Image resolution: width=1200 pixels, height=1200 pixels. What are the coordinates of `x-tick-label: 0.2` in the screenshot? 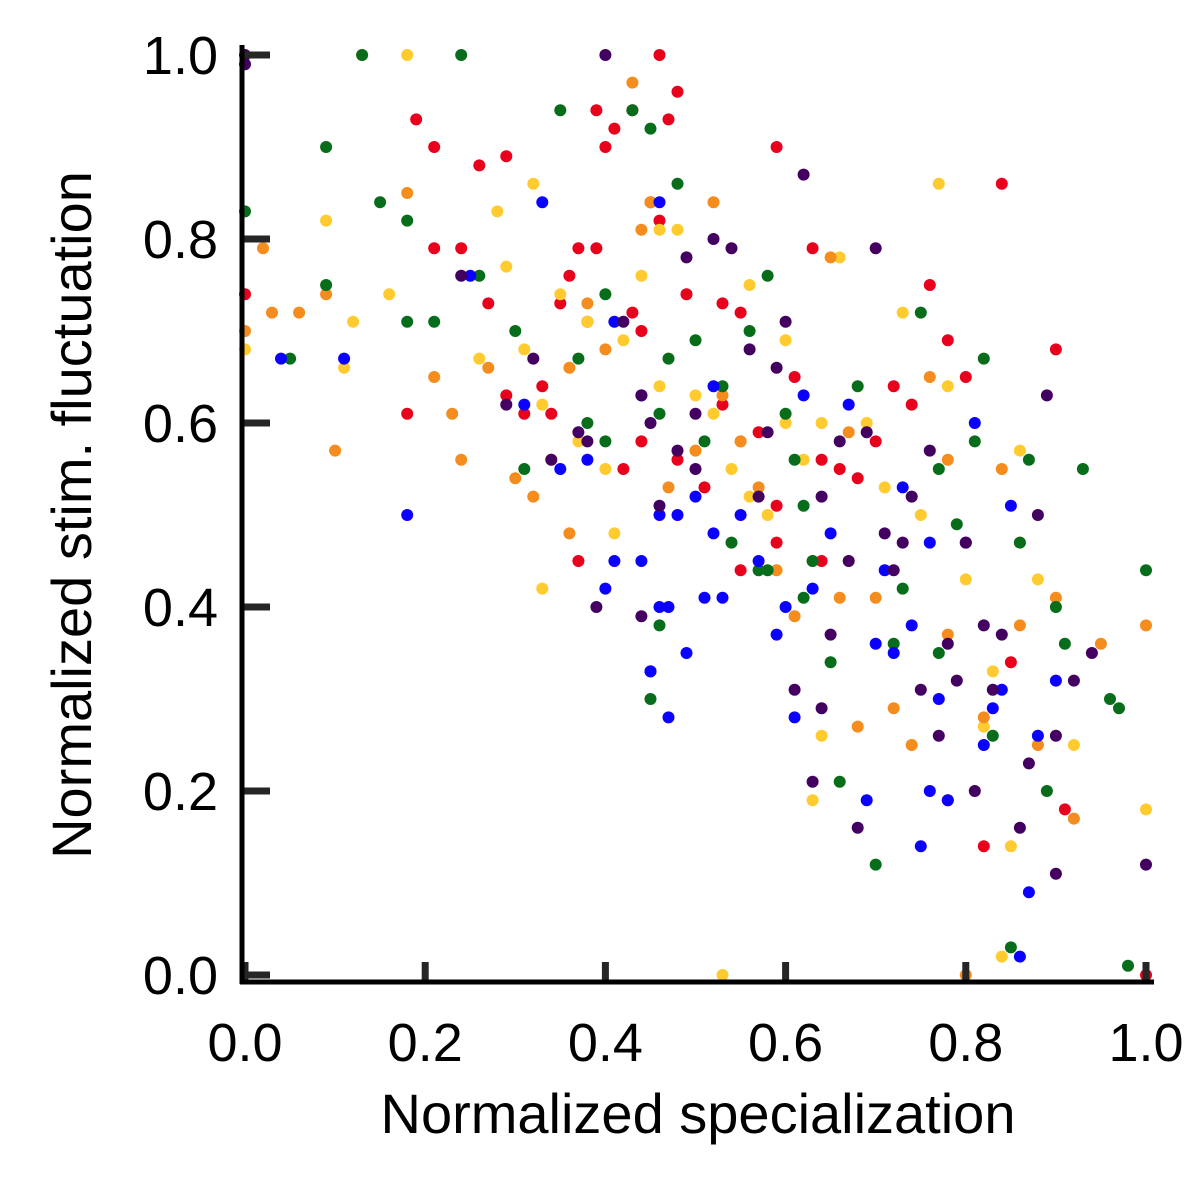 It's located at (425, 1043).